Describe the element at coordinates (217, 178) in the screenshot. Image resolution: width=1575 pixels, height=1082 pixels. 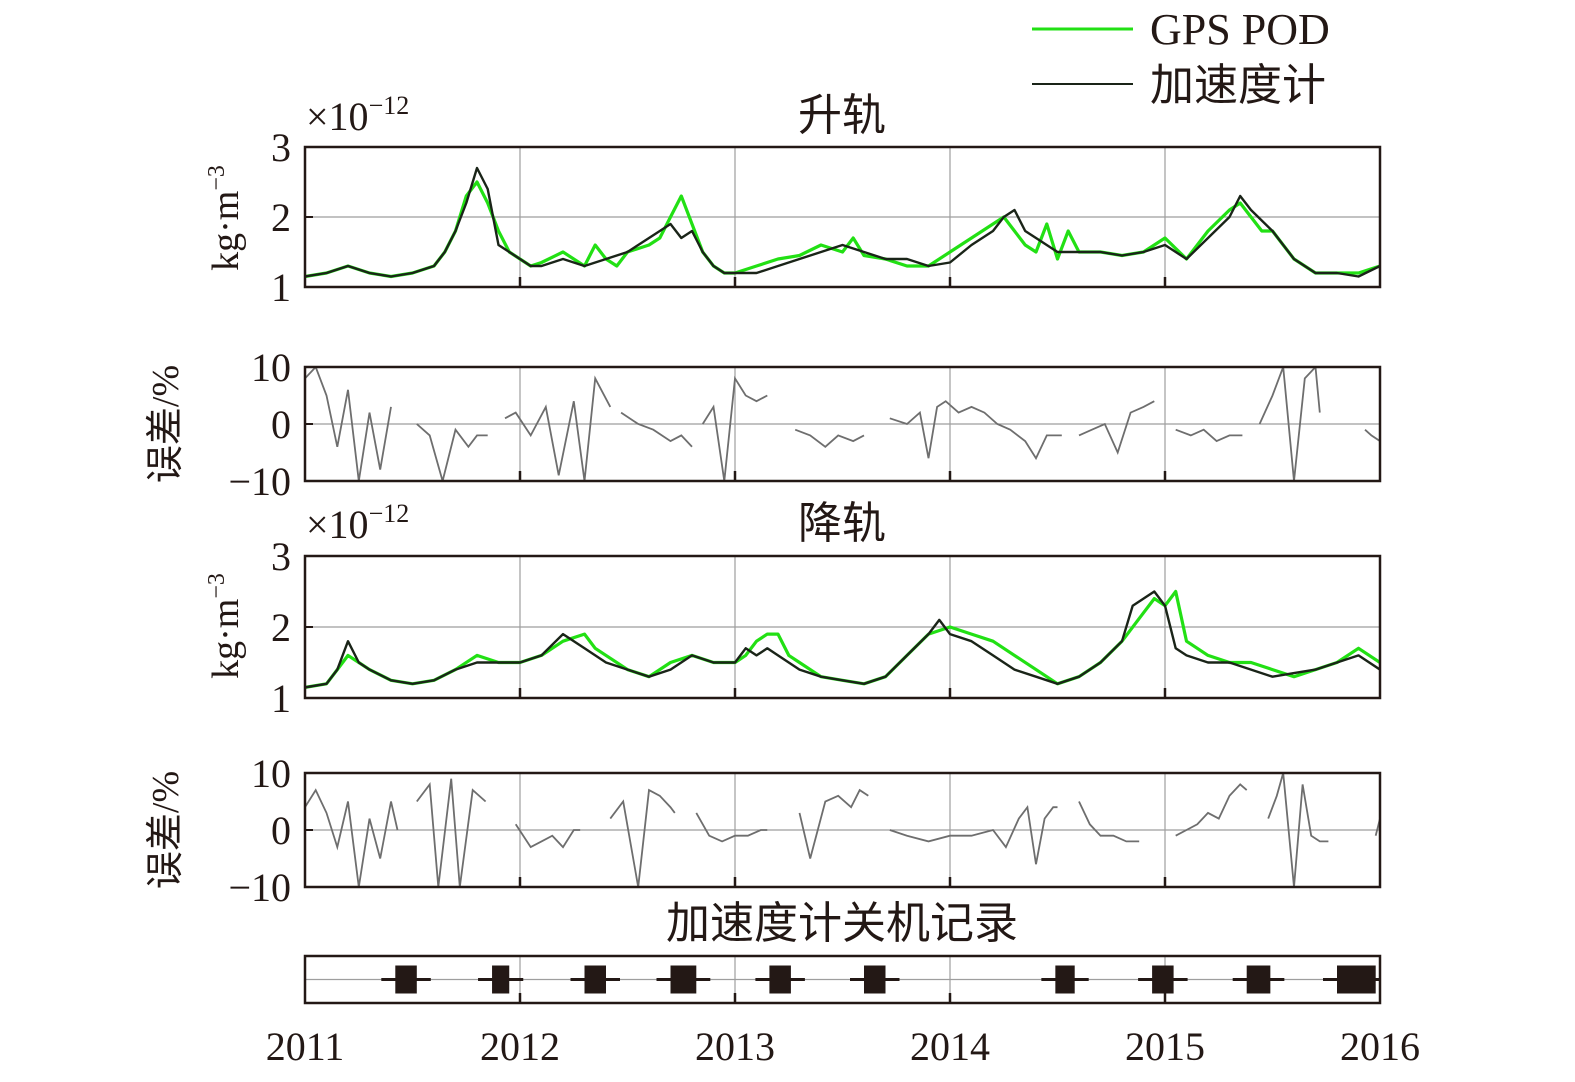
I see `asc-density-ylabel-power: −3` at that location.